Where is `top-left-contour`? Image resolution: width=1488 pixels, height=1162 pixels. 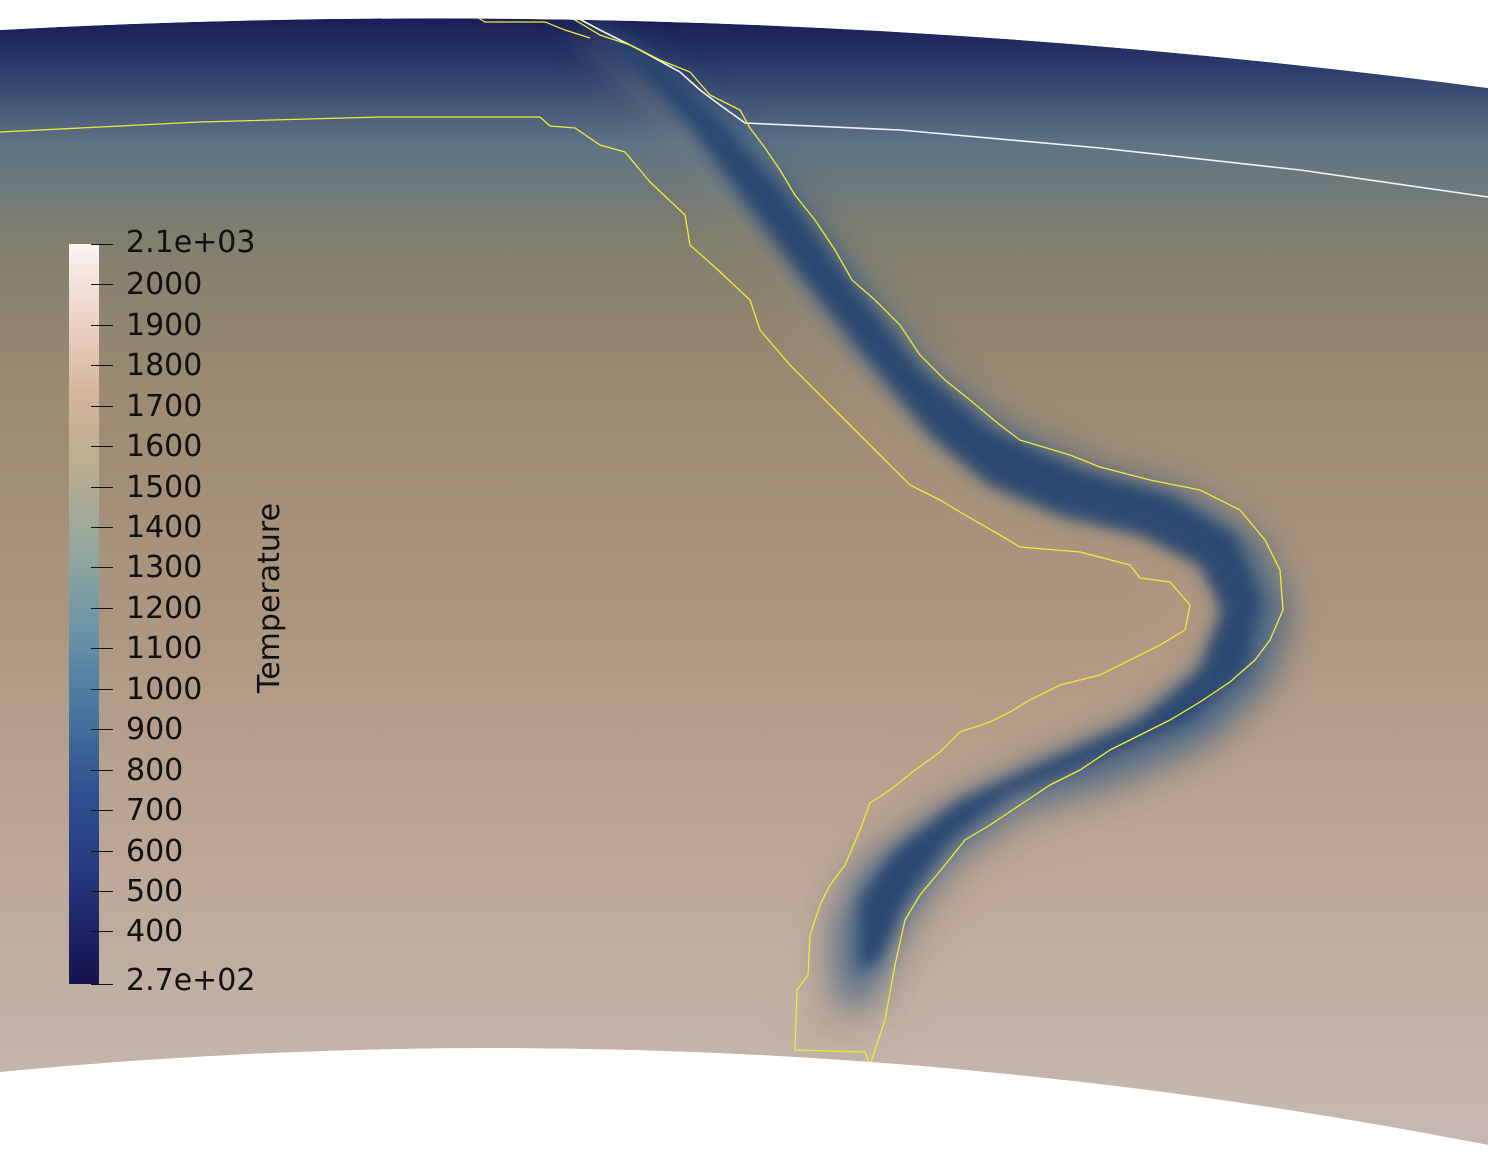
top-left-contour is located at coordinates (531, 26).